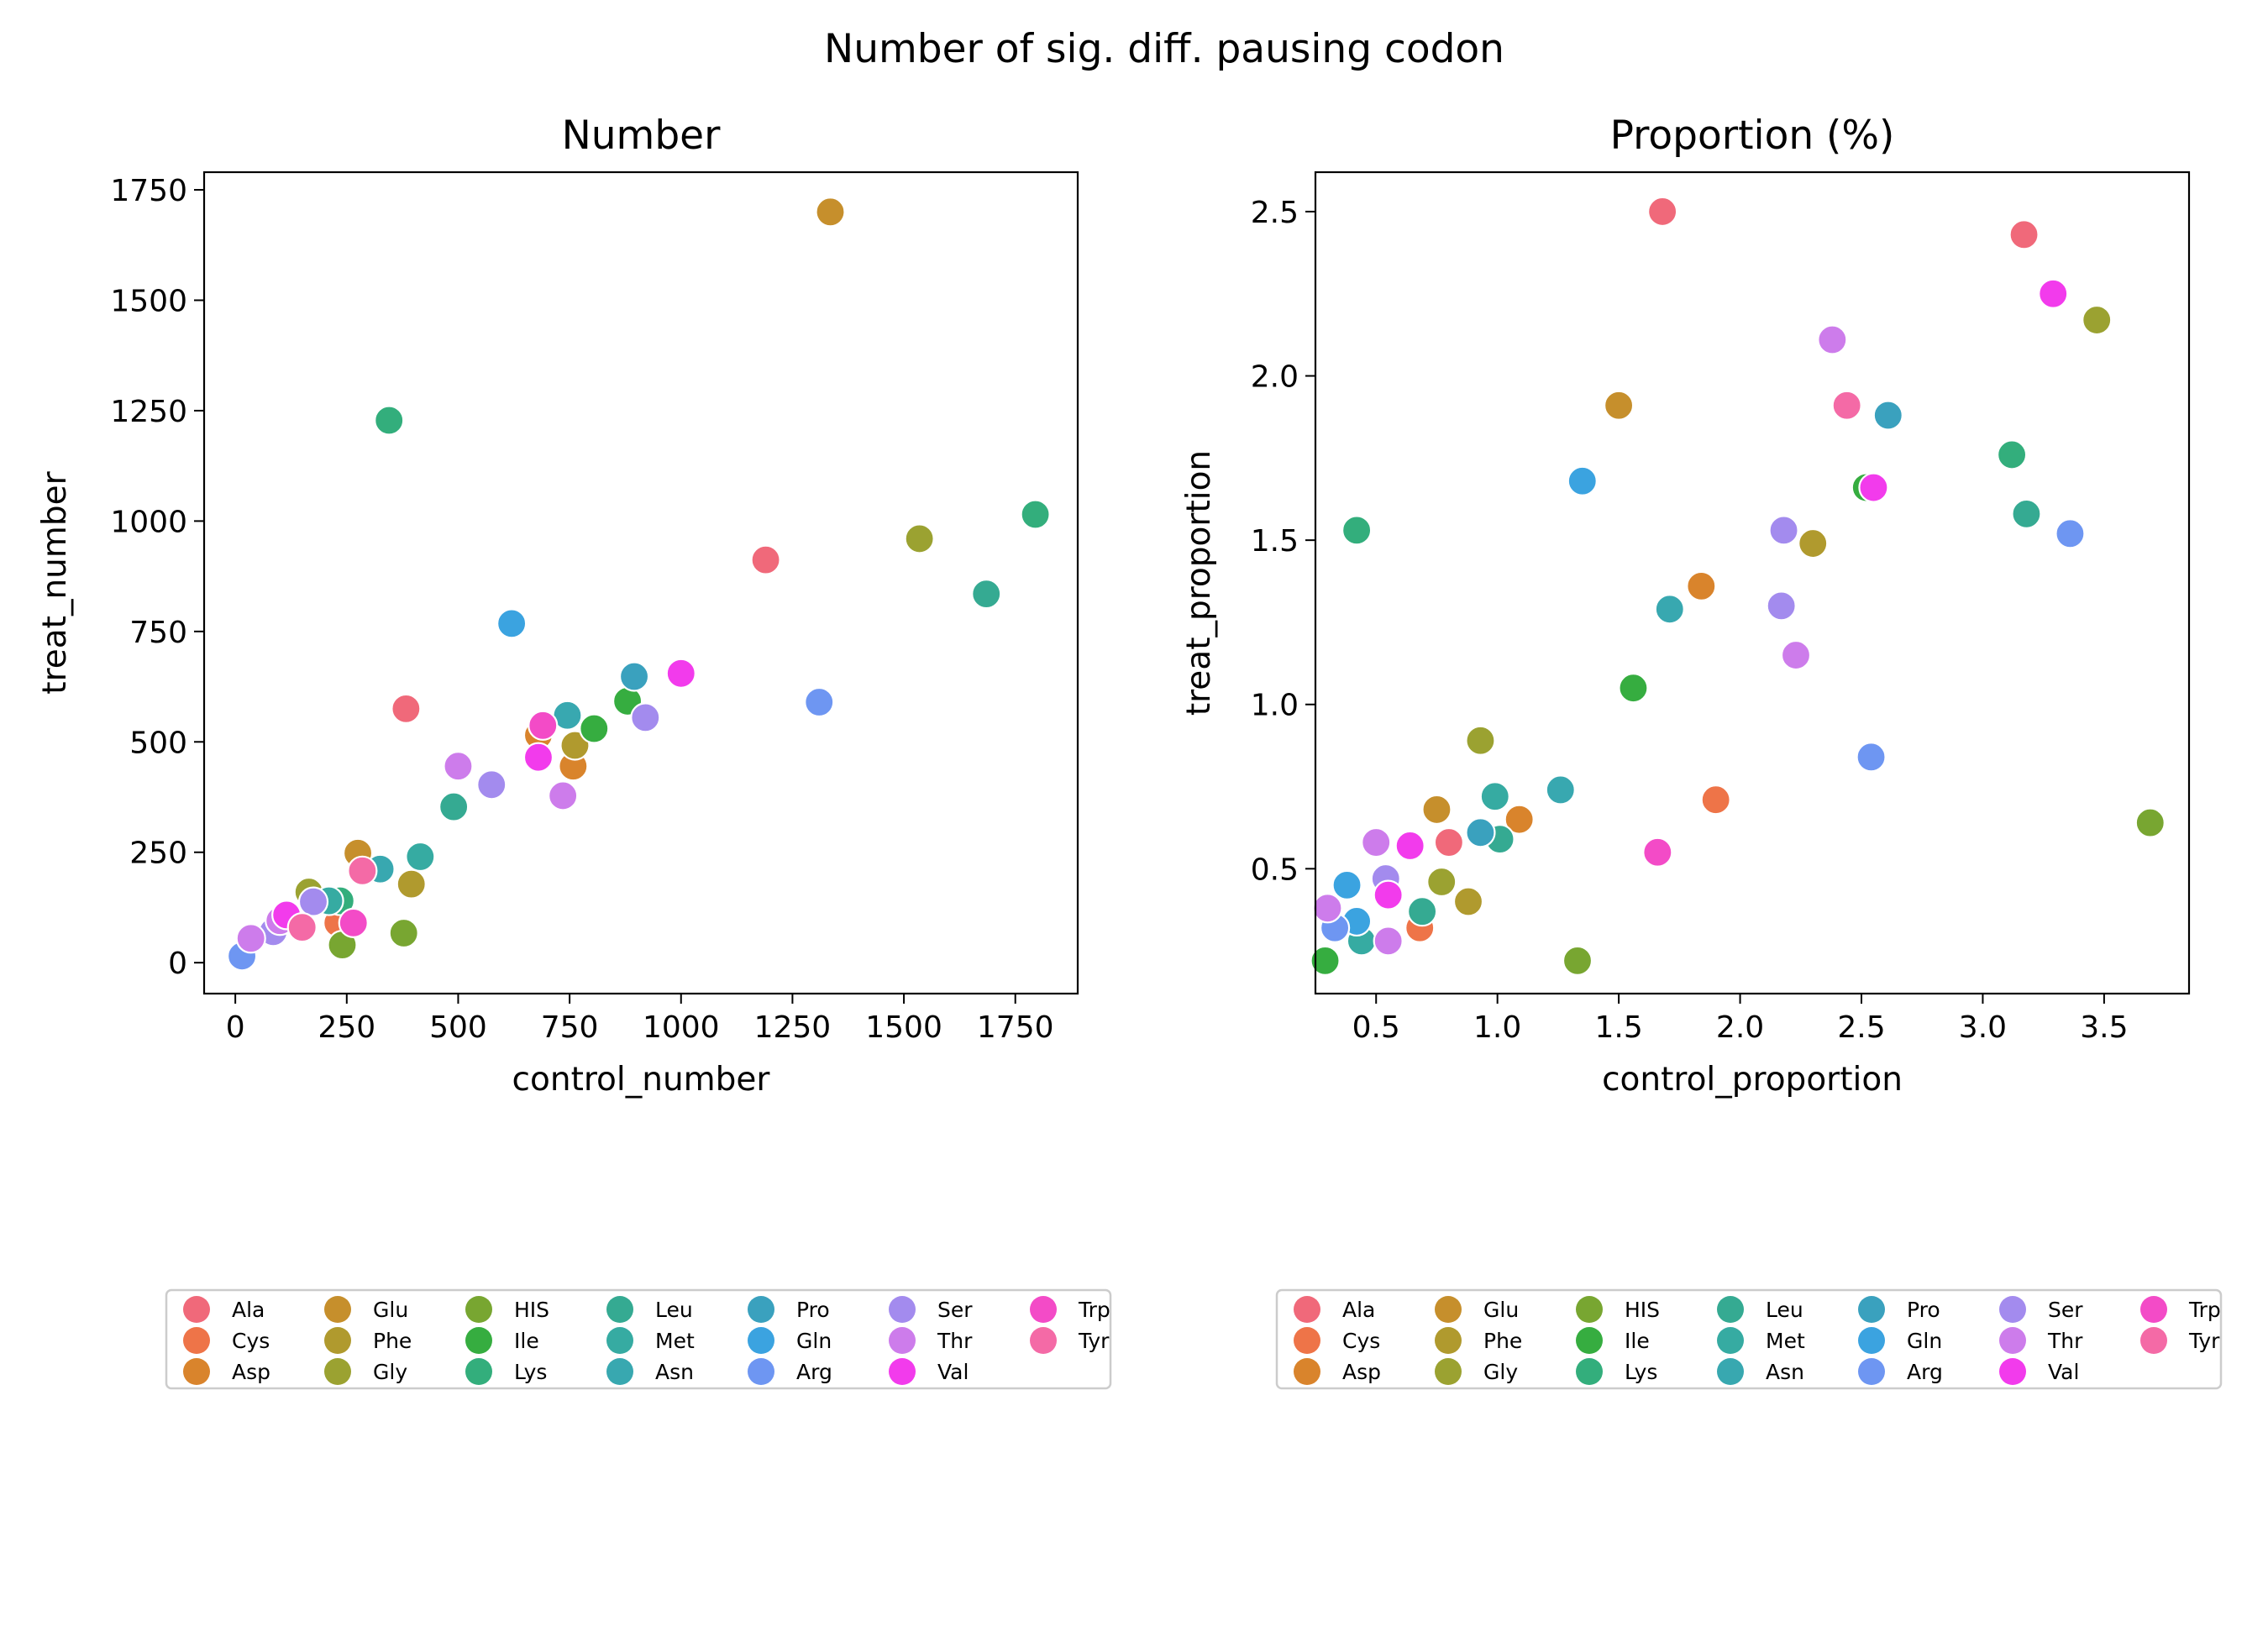  I want to click on legend-label: Ala, so click(1358, 1310).